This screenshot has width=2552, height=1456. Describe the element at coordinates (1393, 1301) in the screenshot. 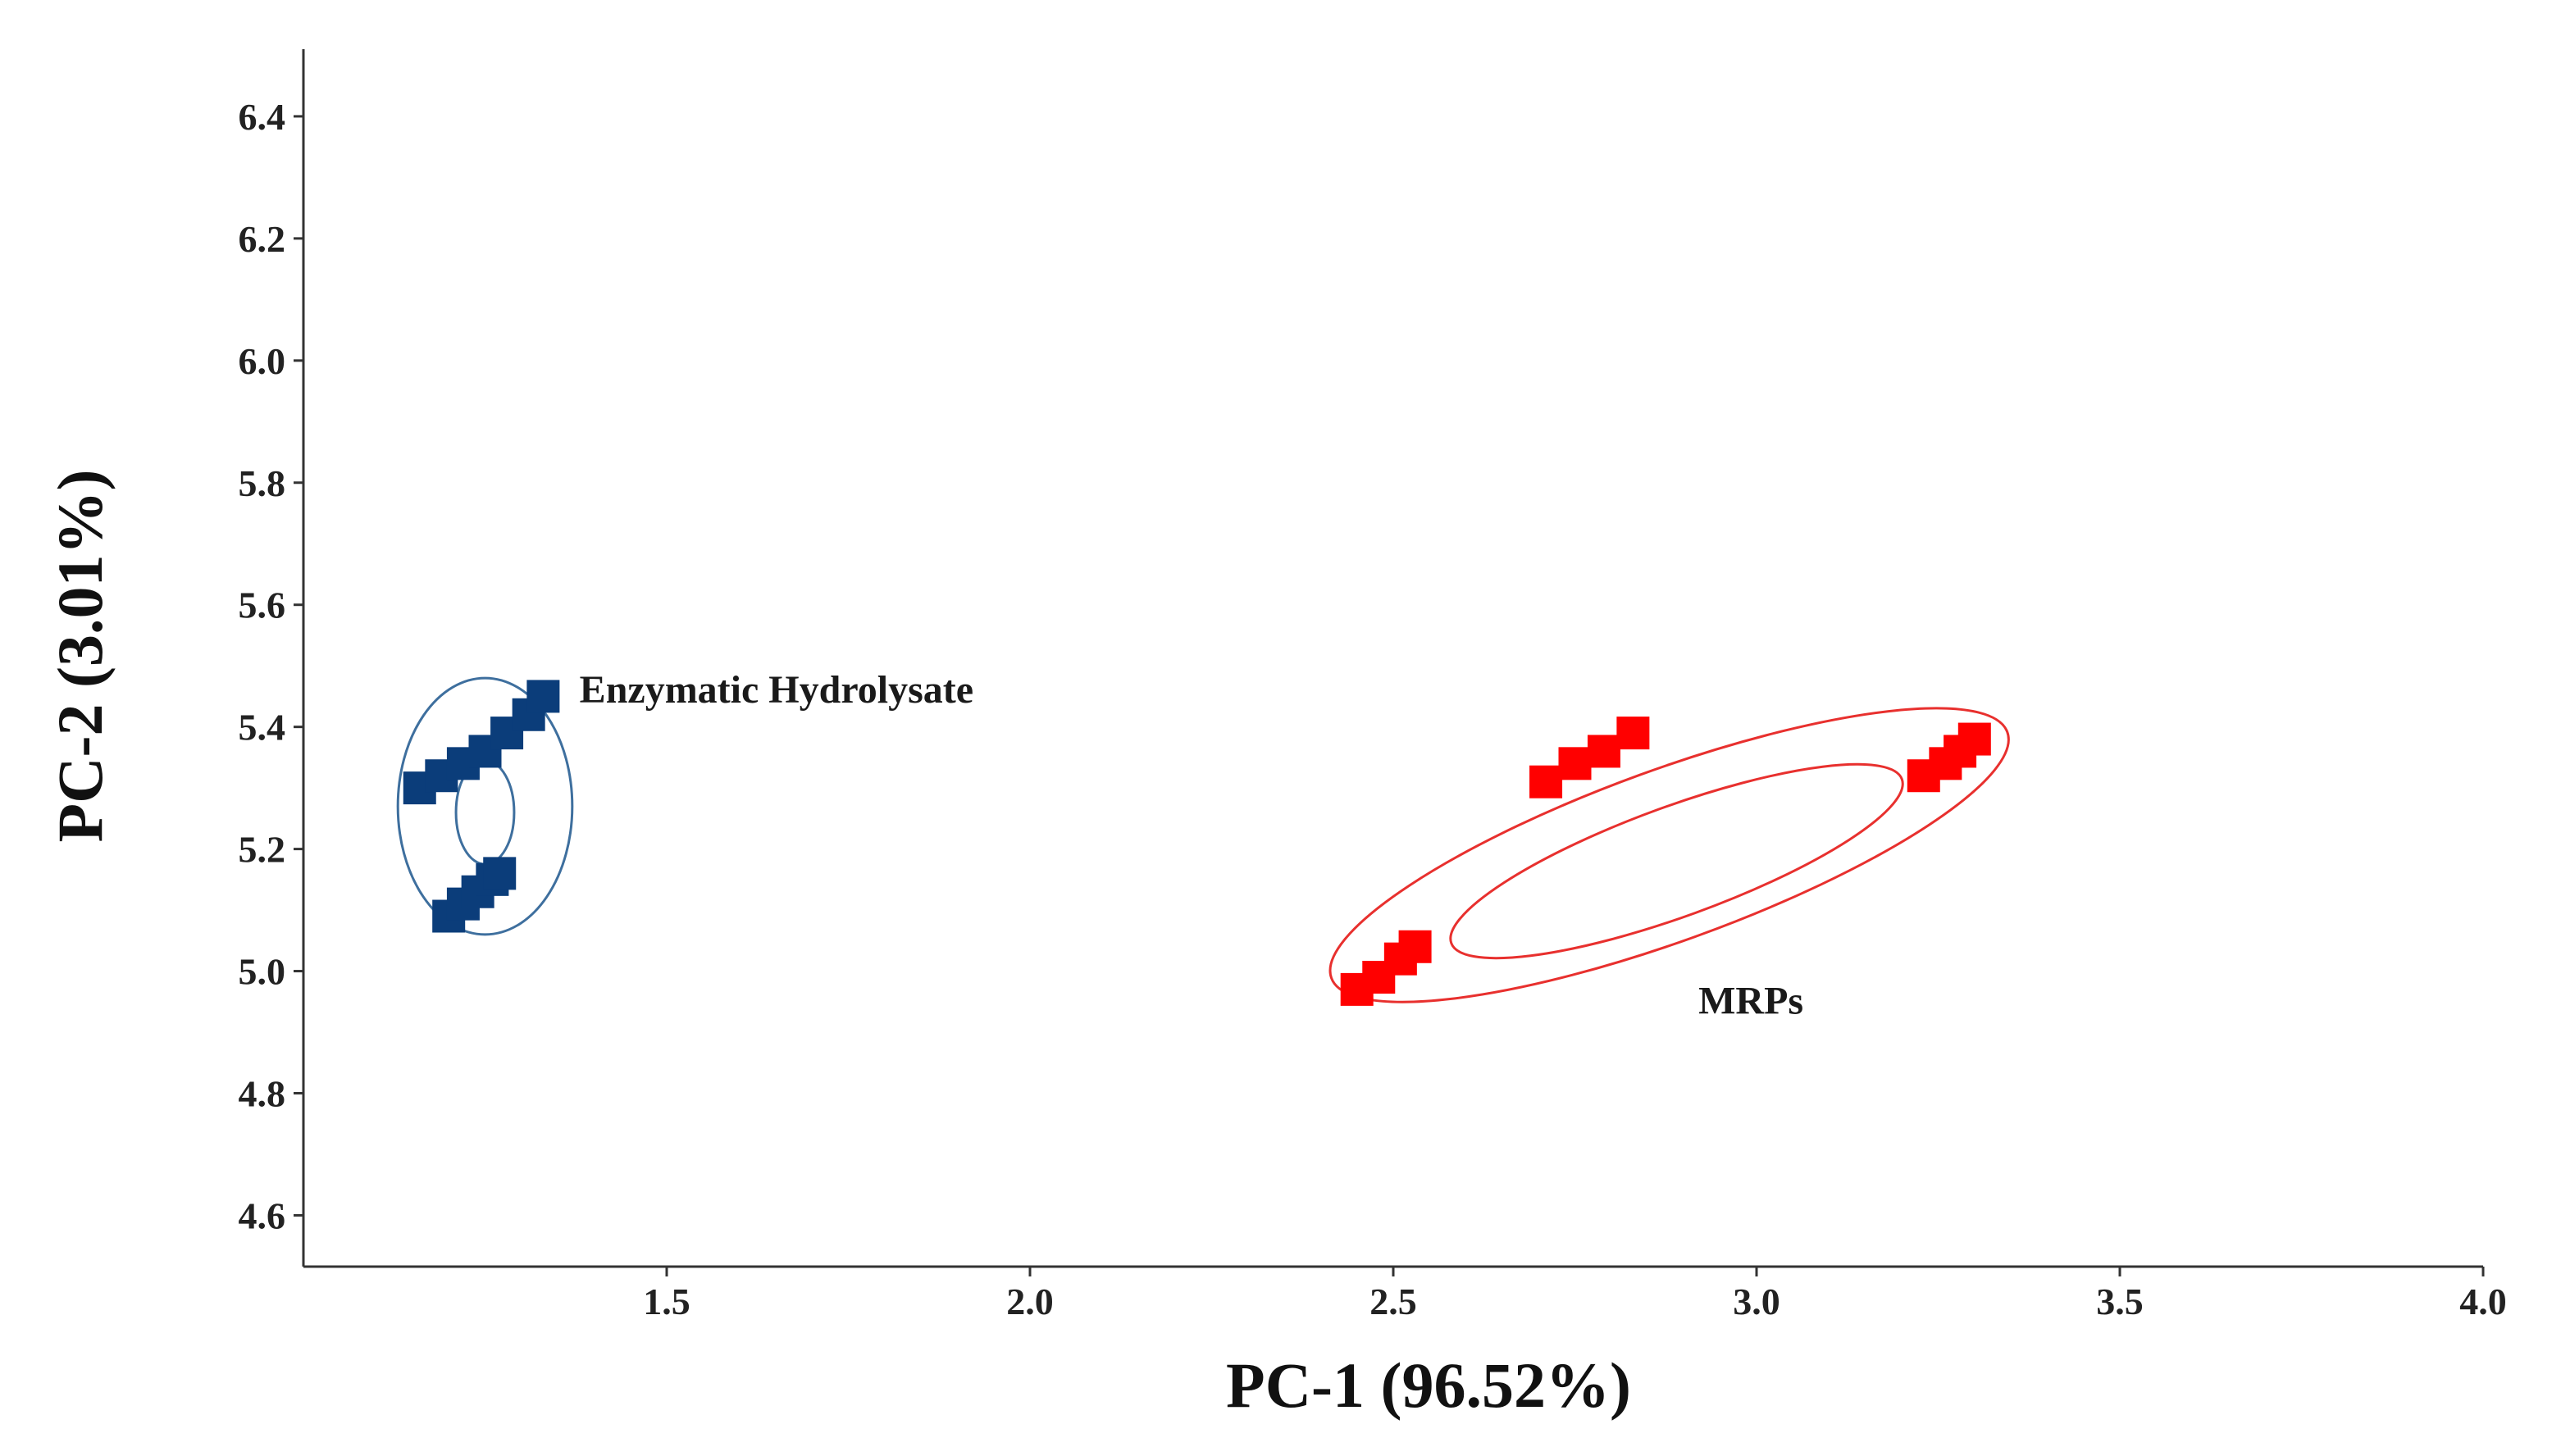

I see `x-tick-label: 2.5` at that location.